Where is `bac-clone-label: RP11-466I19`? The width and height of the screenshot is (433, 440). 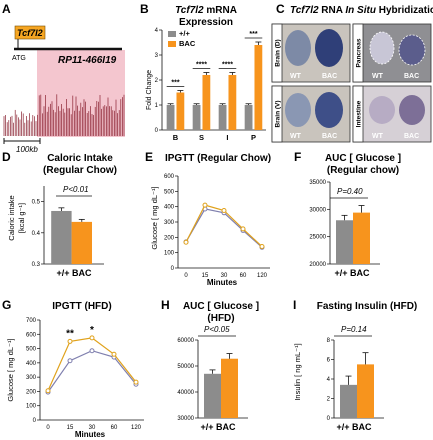 bac-clone-label: RP11-466I19 is located at coordinates (87, 60).